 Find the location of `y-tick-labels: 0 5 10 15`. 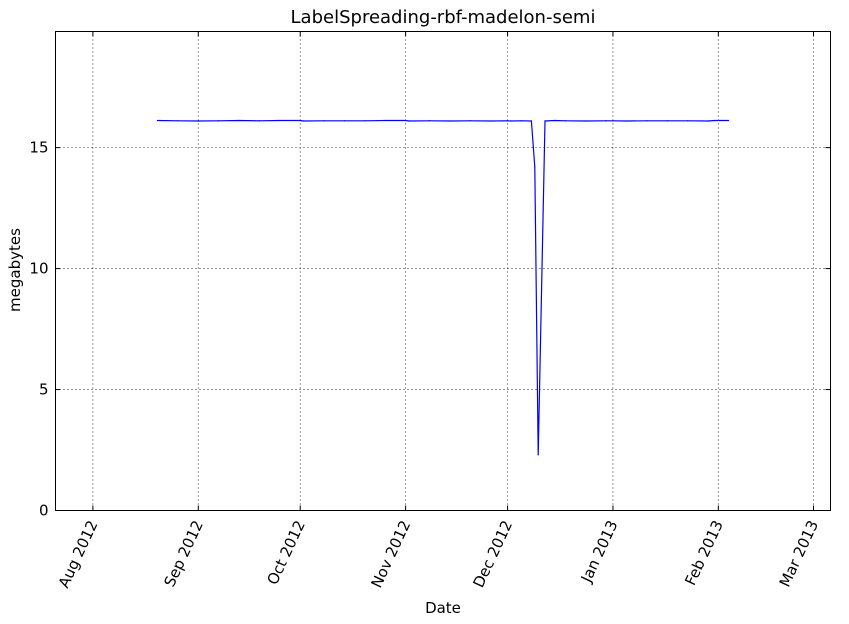

y-tick-labels: 0 5 10 15 is located at coordinates (38, 329).